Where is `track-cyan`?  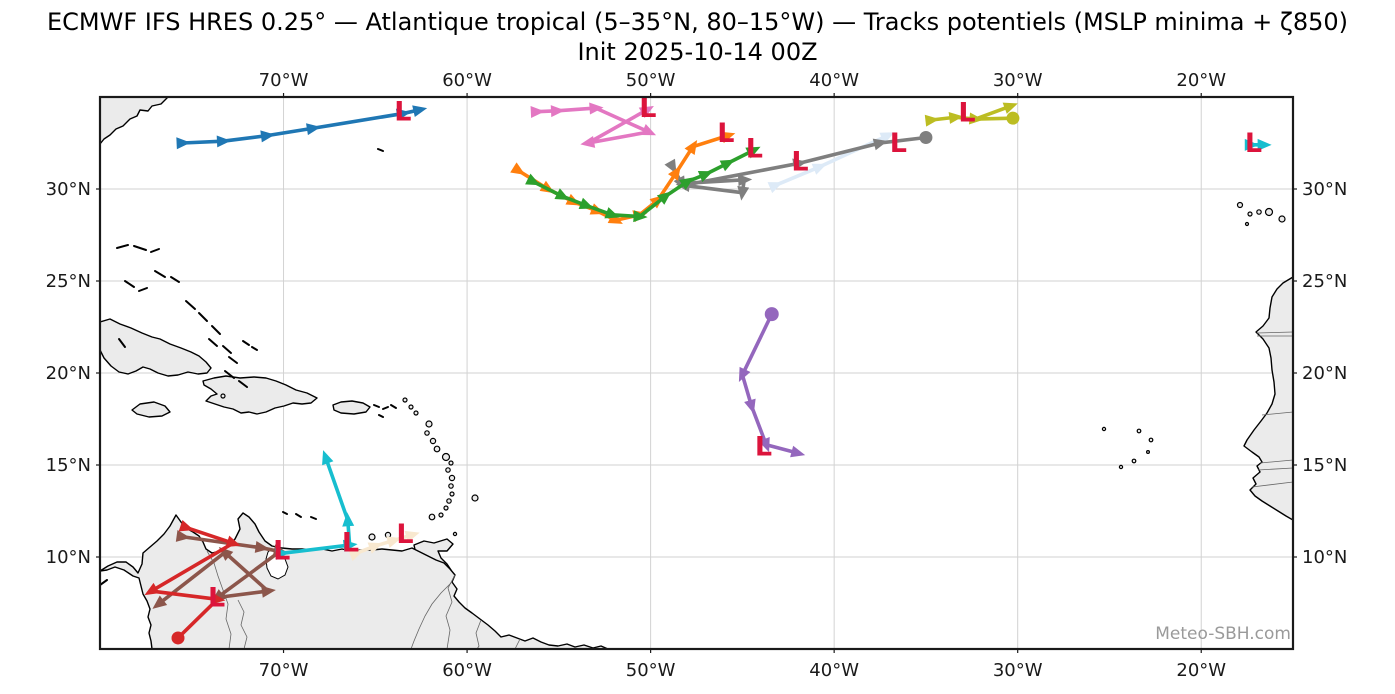 track-cyan is located at coordinates (316, 505).